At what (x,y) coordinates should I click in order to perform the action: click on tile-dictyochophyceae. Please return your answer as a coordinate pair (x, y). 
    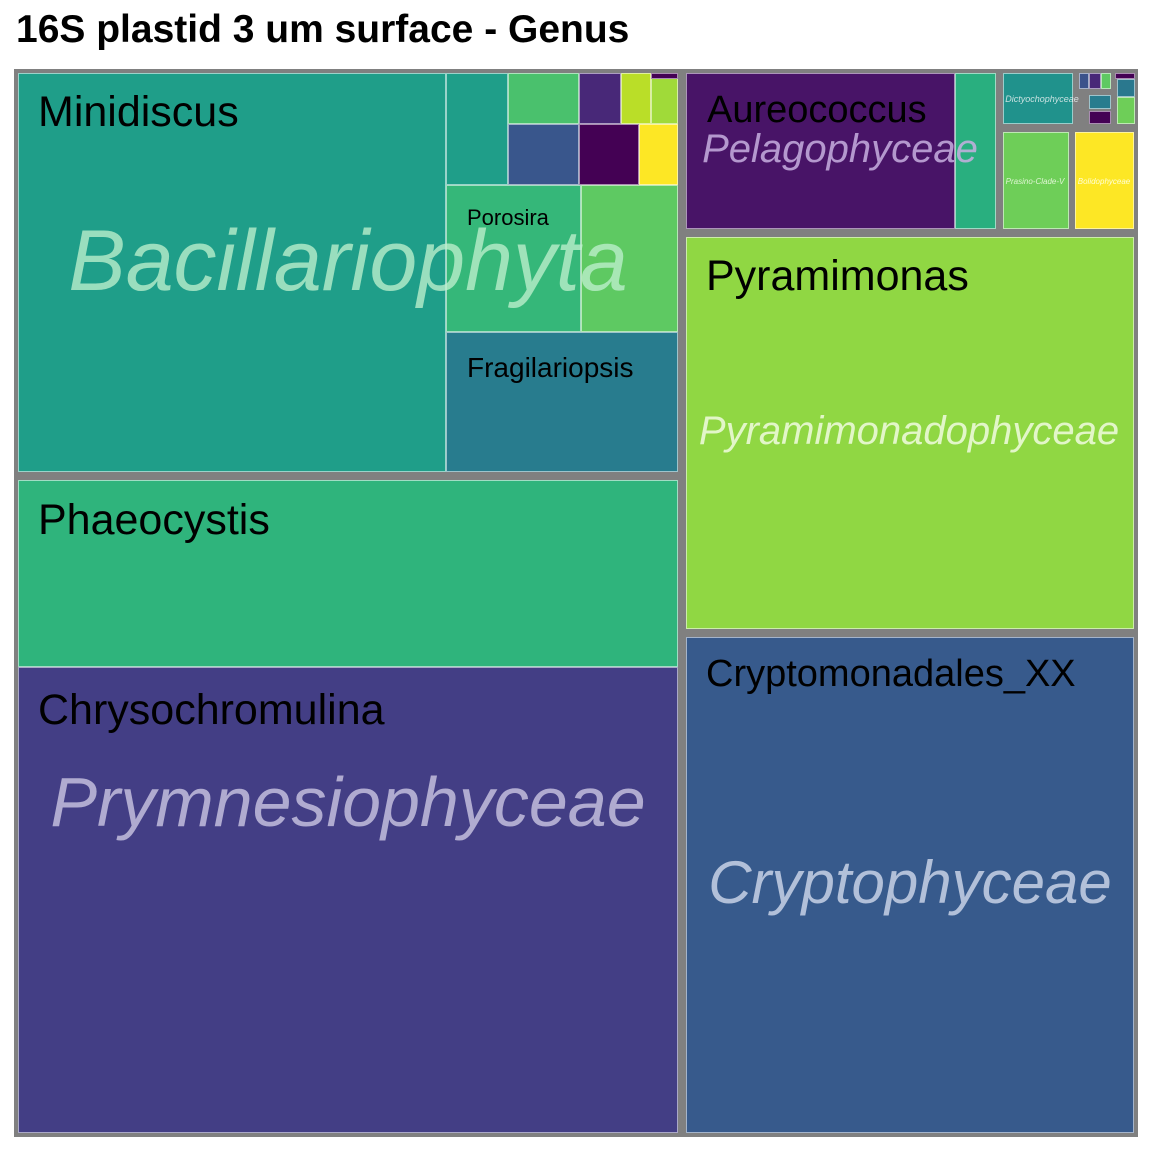
    Looking at the image, I should click on (1038, 98).